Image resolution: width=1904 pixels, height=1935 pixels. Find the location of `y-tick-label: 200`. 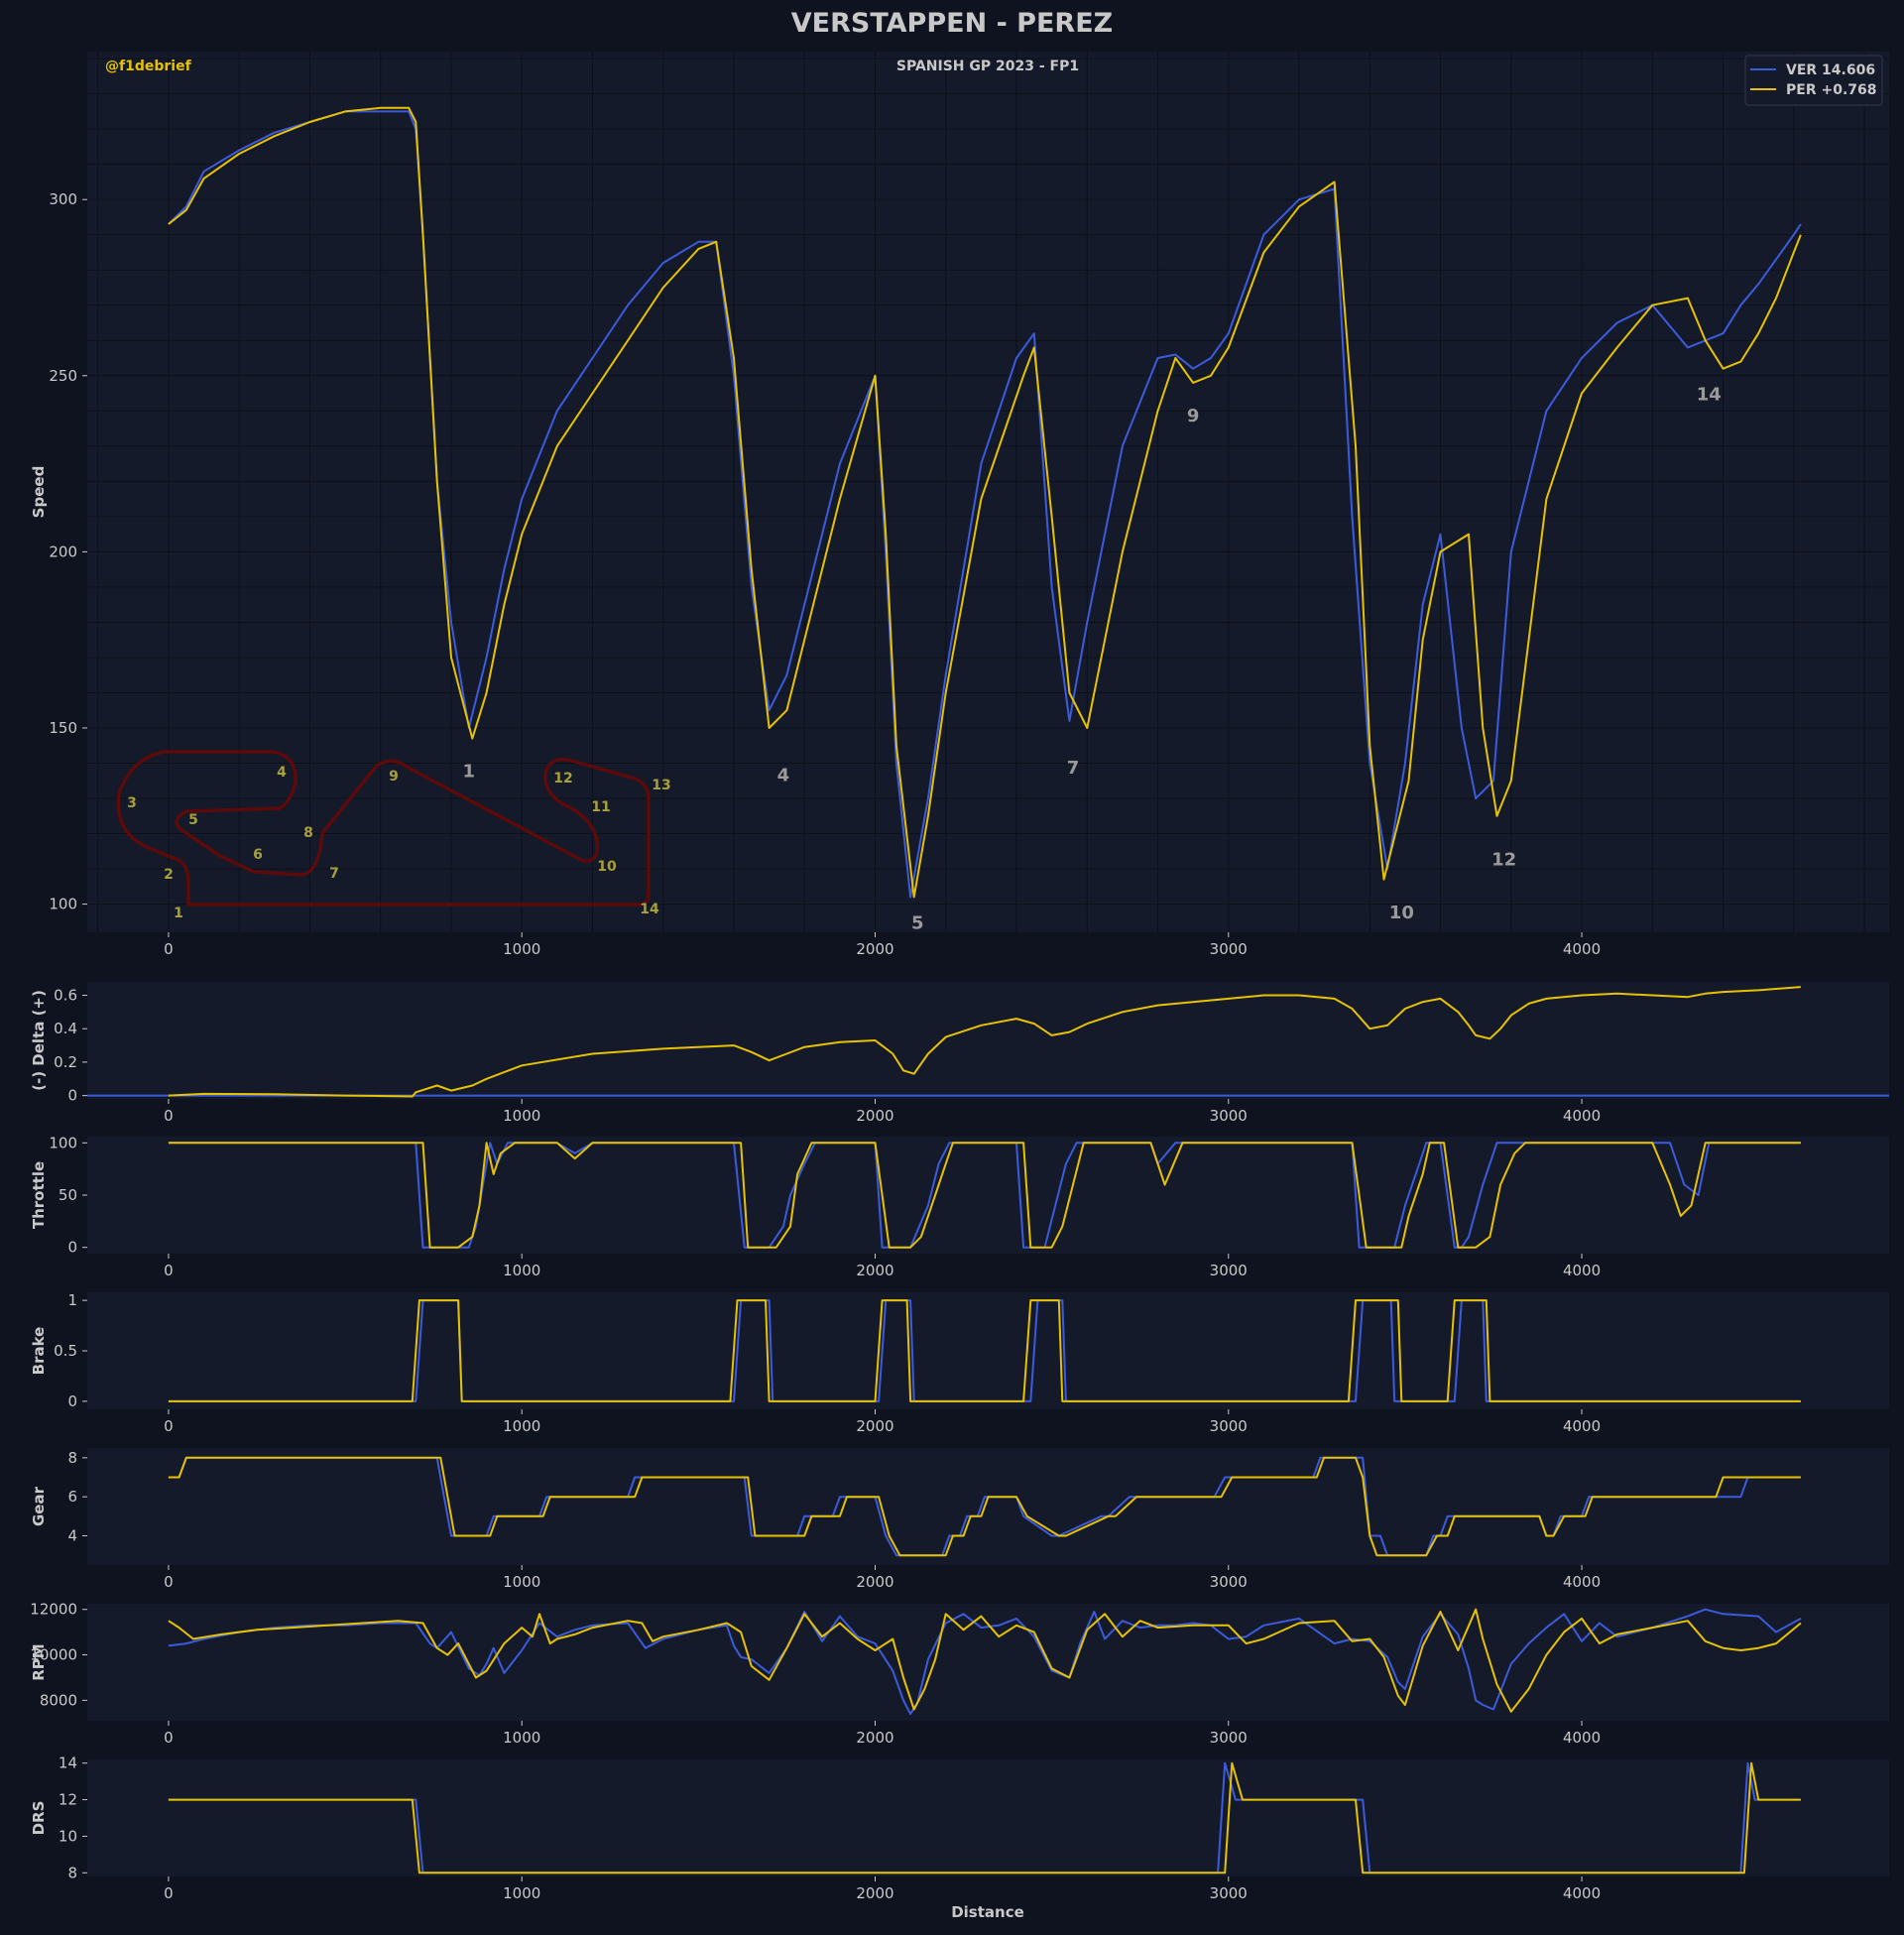

y-tick-label: 200 is located at coordinates (63, 552).